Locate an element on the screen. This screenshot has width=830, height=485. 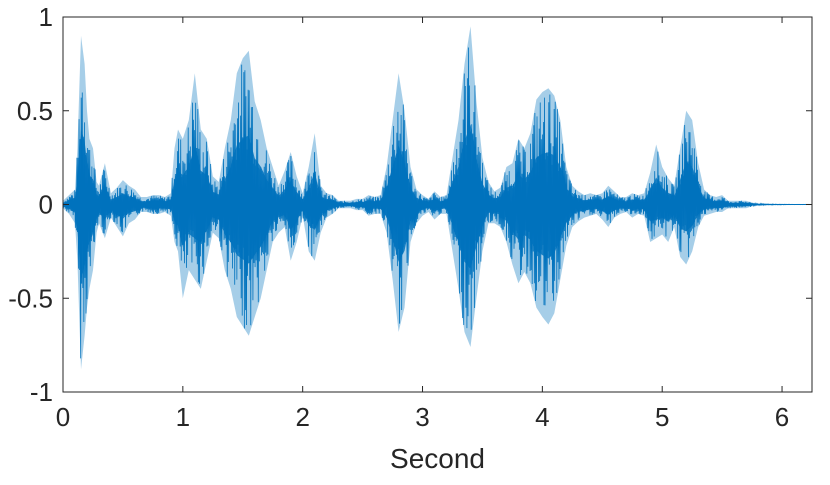
x-tick-label: 3 is located at coordinates (422, 417).